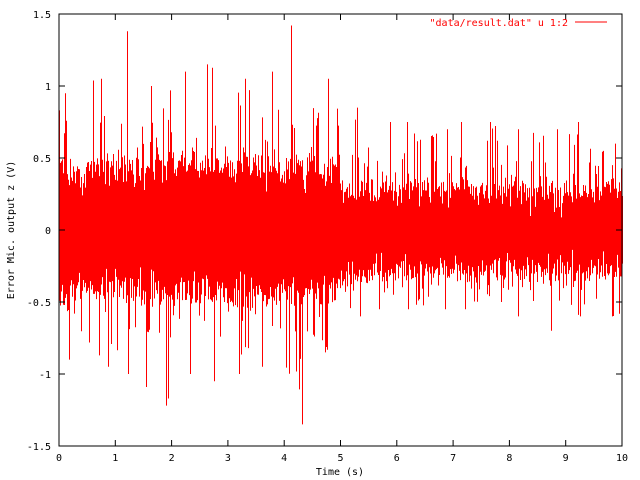  I want to click on x-tick-label: 8, so click(509, 458).